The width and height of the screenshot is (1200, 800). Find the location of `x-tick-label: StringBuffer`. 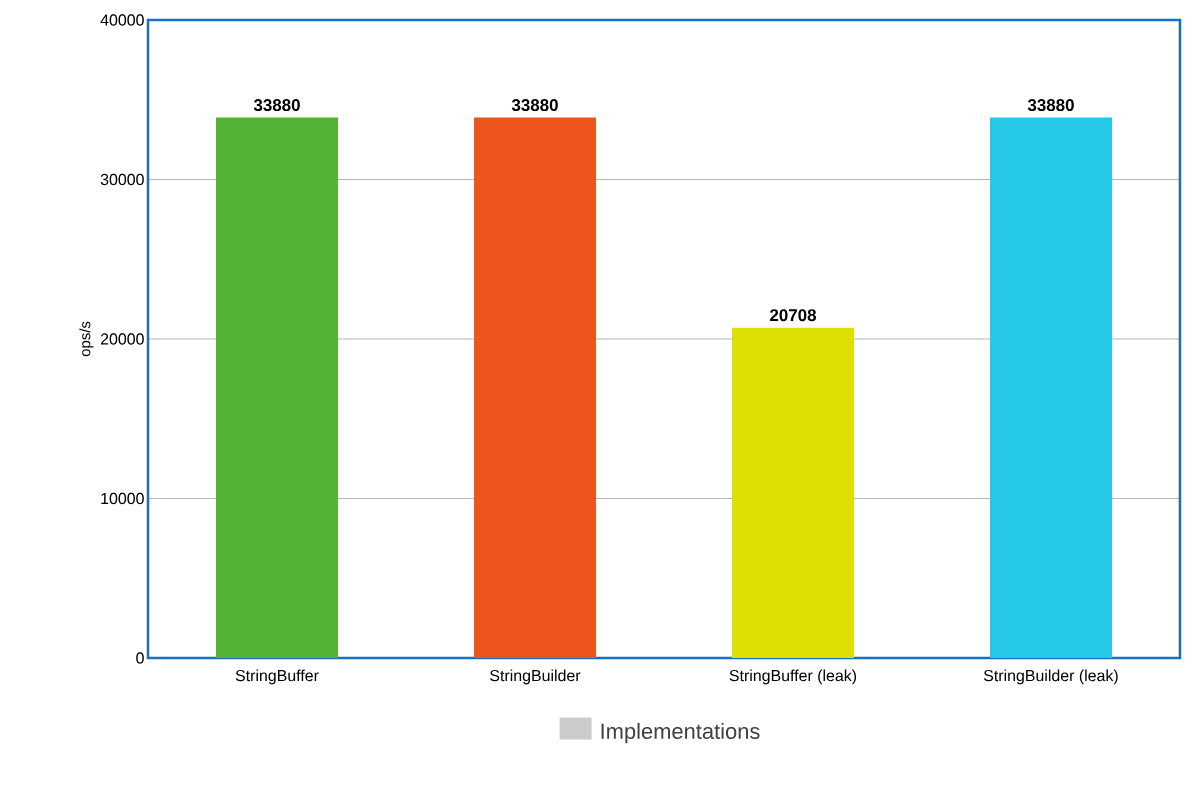

x-tick-label: StringBuffer is located at coordinates (277, 677).